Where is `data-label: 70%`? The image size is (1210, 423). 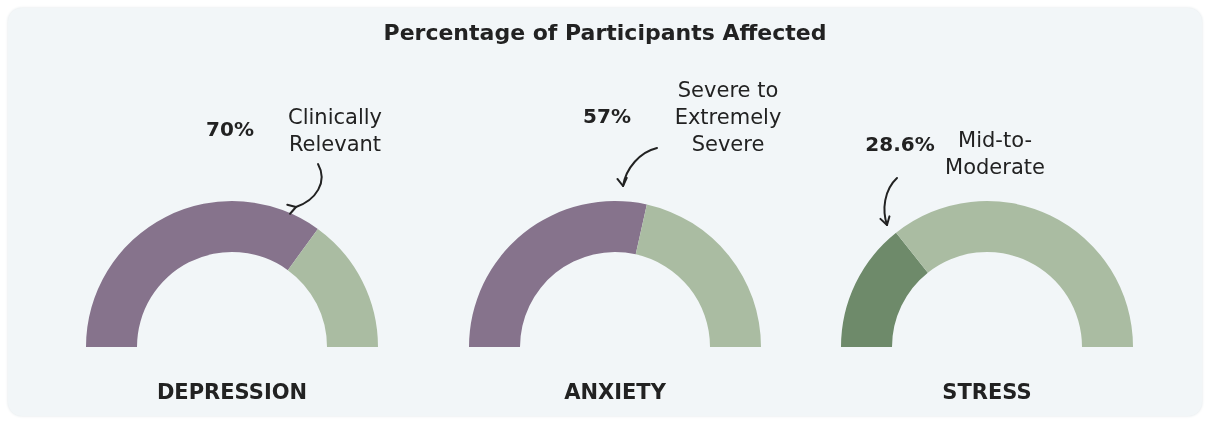
data-label: 70% is located at coordinates (230, 129).